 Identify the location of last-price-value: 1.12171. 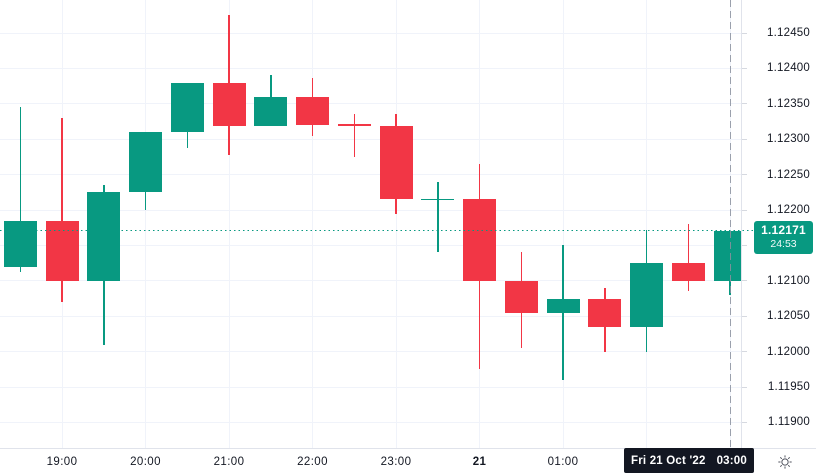
(783, 229).